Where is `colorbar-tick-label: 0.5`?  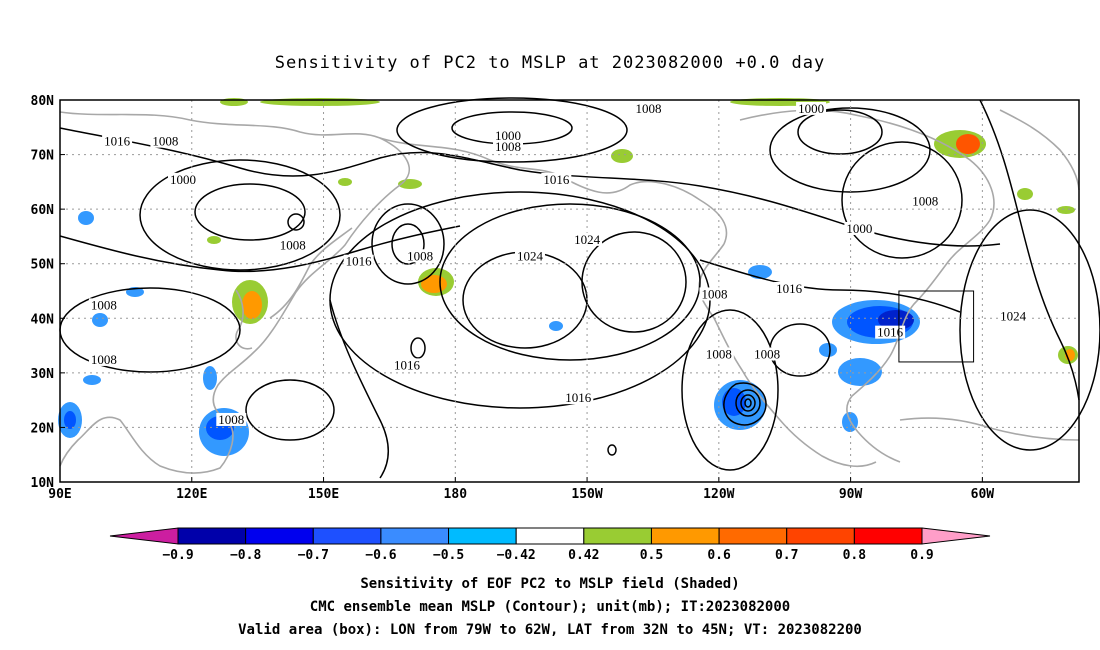
colorbar-tick-label: 0.5 is located at coordinates (651, 555).